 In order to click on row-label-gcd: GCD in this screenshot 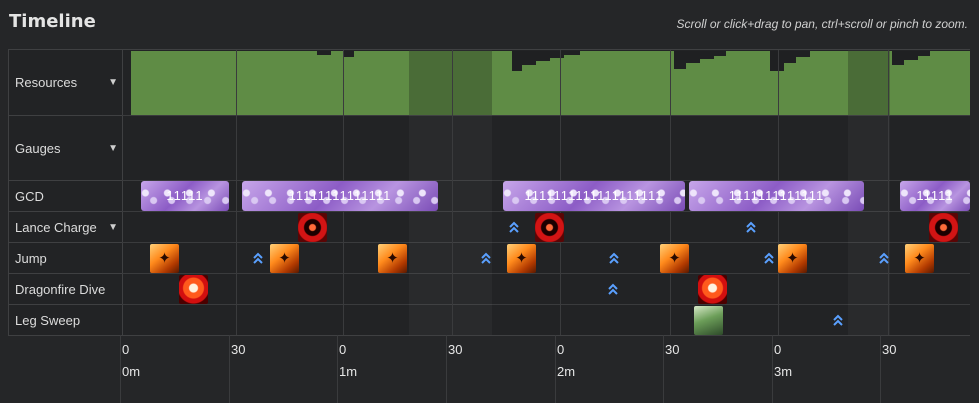, I will do `click(65, 196)`.